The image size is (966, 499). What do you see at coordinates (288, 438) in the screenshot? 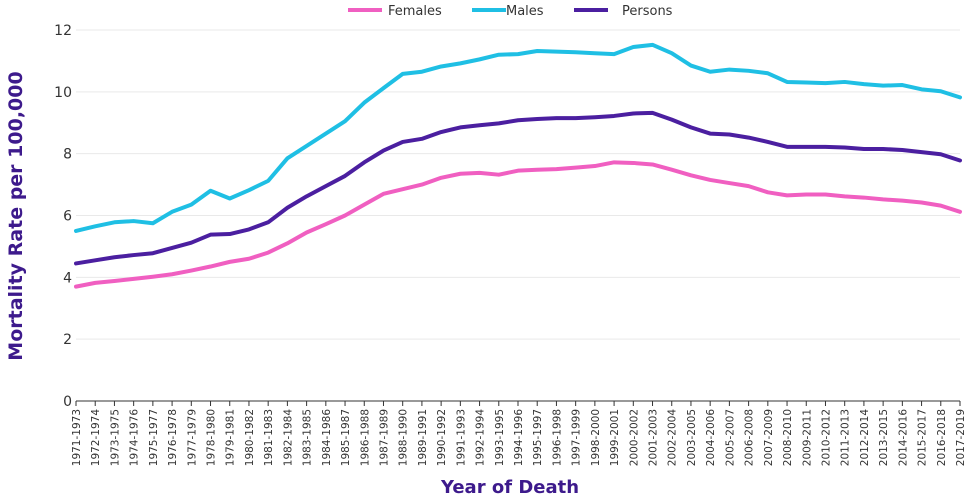
I see `x-tick-label: 1982-1984` at bounding box center [288, 438].